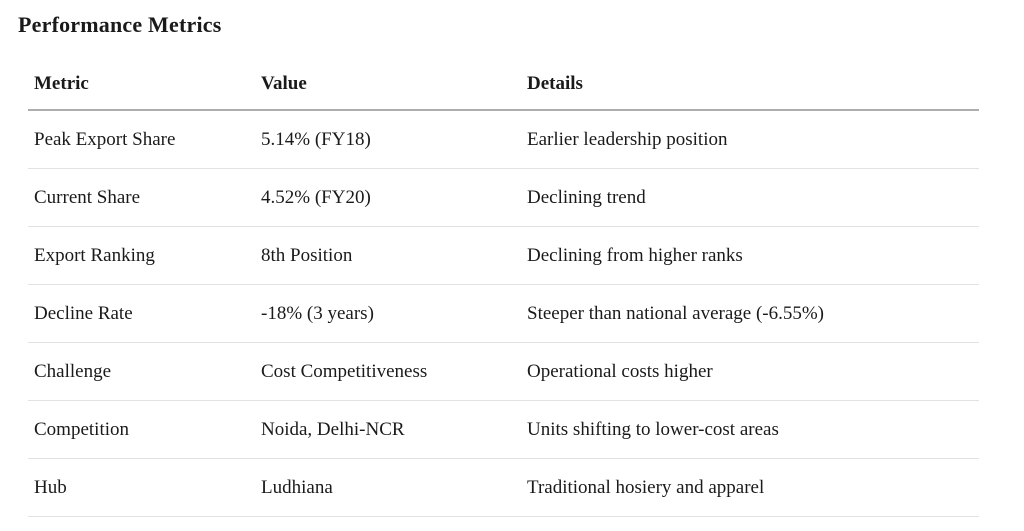 Image resolution: width=1024 pixels, height=531 pixels. Describe the element at coordinates (388, 255) in the screenshot. I see `cell-value: 8th Position` at that location.